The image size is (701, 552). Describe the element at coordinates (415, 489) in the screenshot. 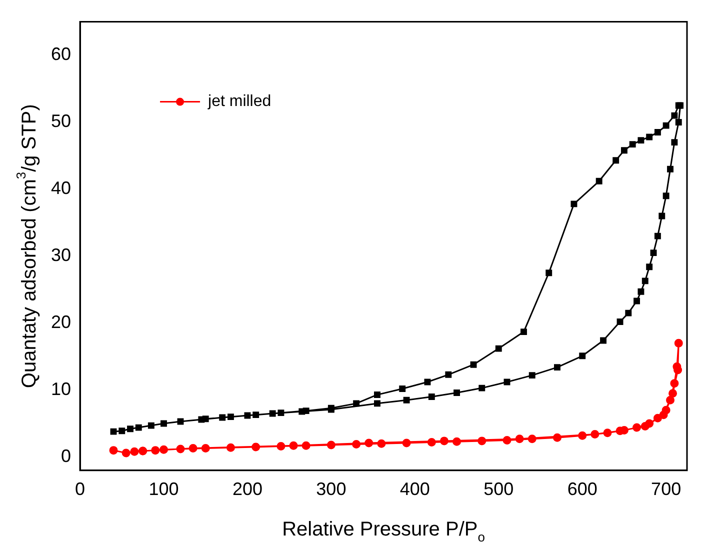

I see `x-tick-label: 400` at that location.